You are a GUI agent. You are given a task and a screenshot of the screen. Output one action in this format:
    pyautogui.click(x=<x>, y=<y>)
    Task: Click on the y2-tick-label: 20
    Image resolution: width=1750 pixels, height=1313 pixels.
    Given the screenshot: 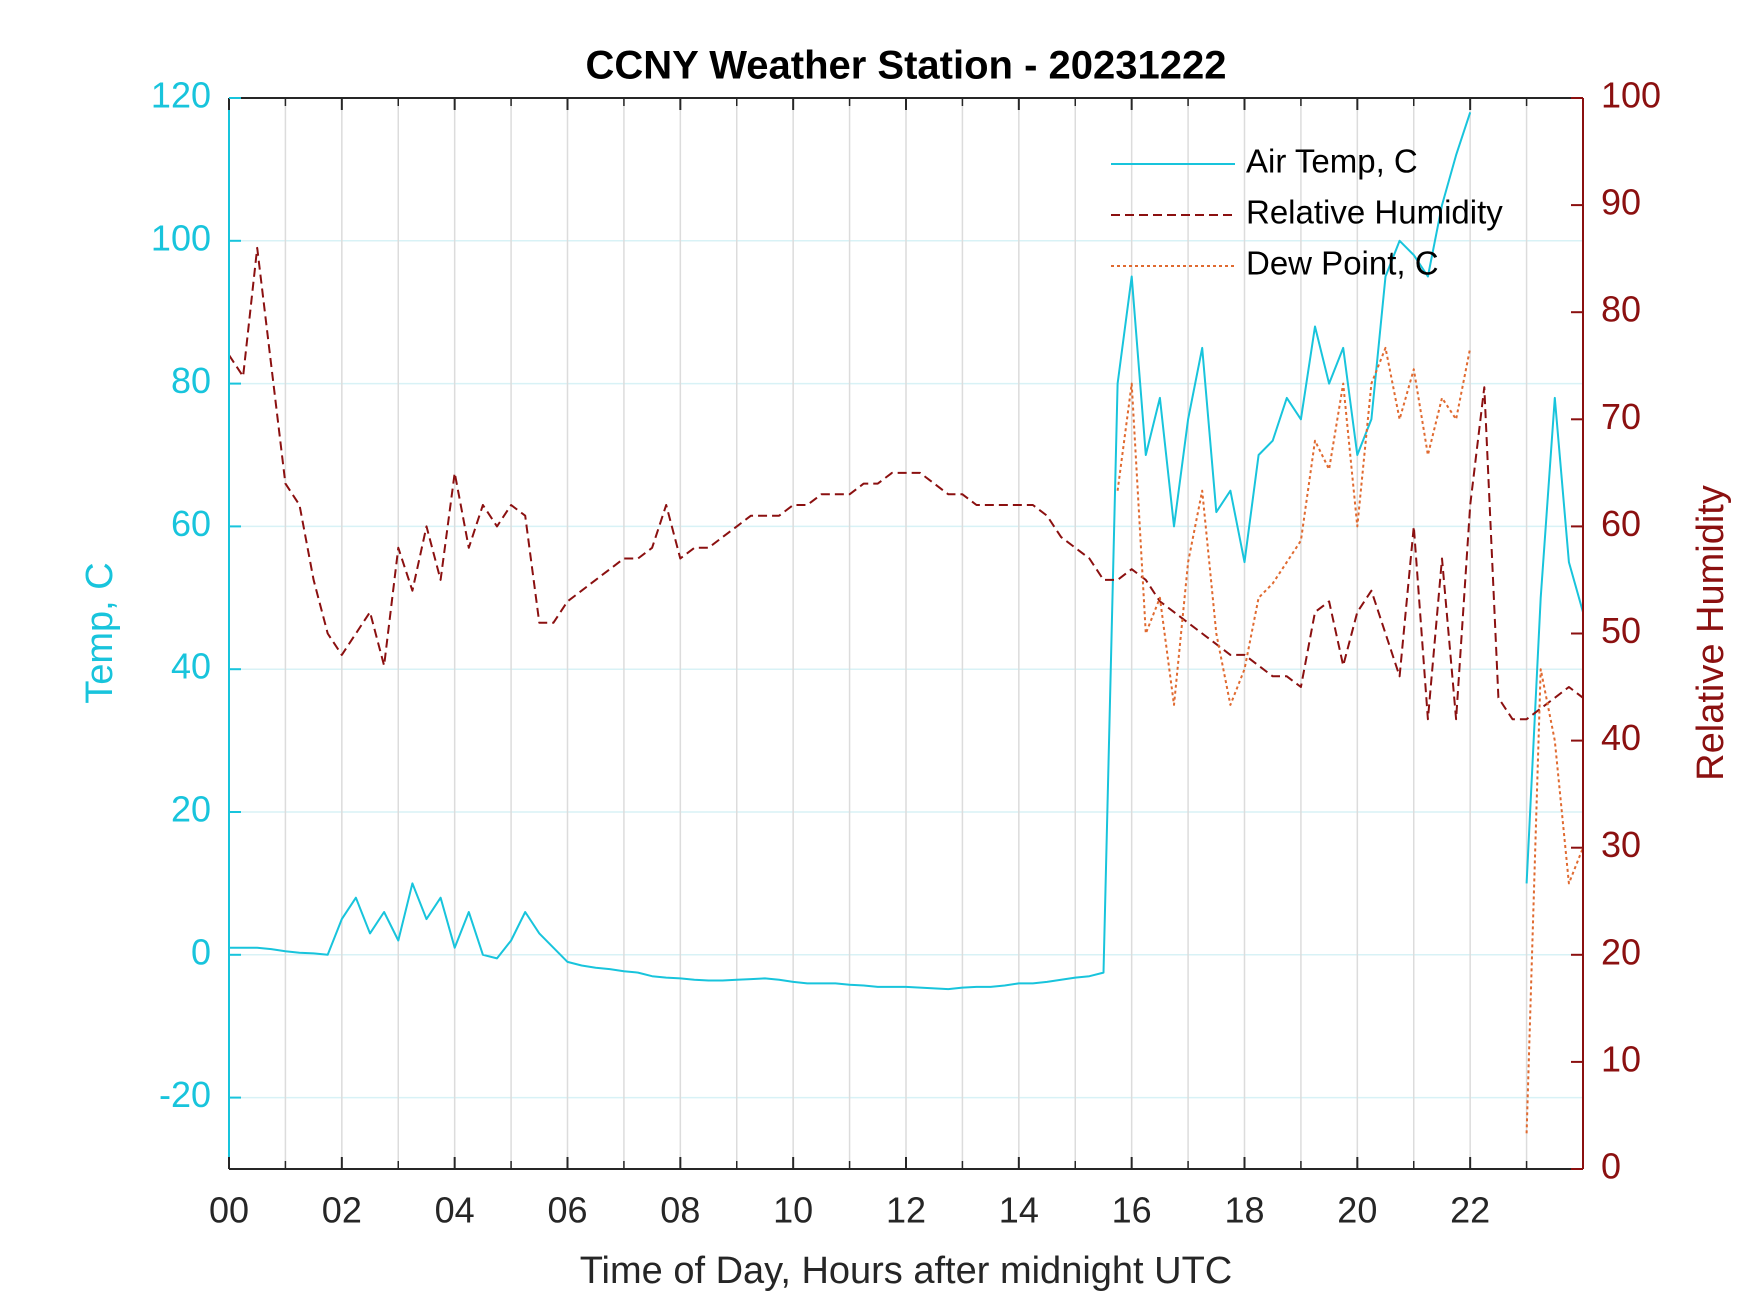 What is the action you would take?
    pyautogui.click(x=1621, y=951)
    